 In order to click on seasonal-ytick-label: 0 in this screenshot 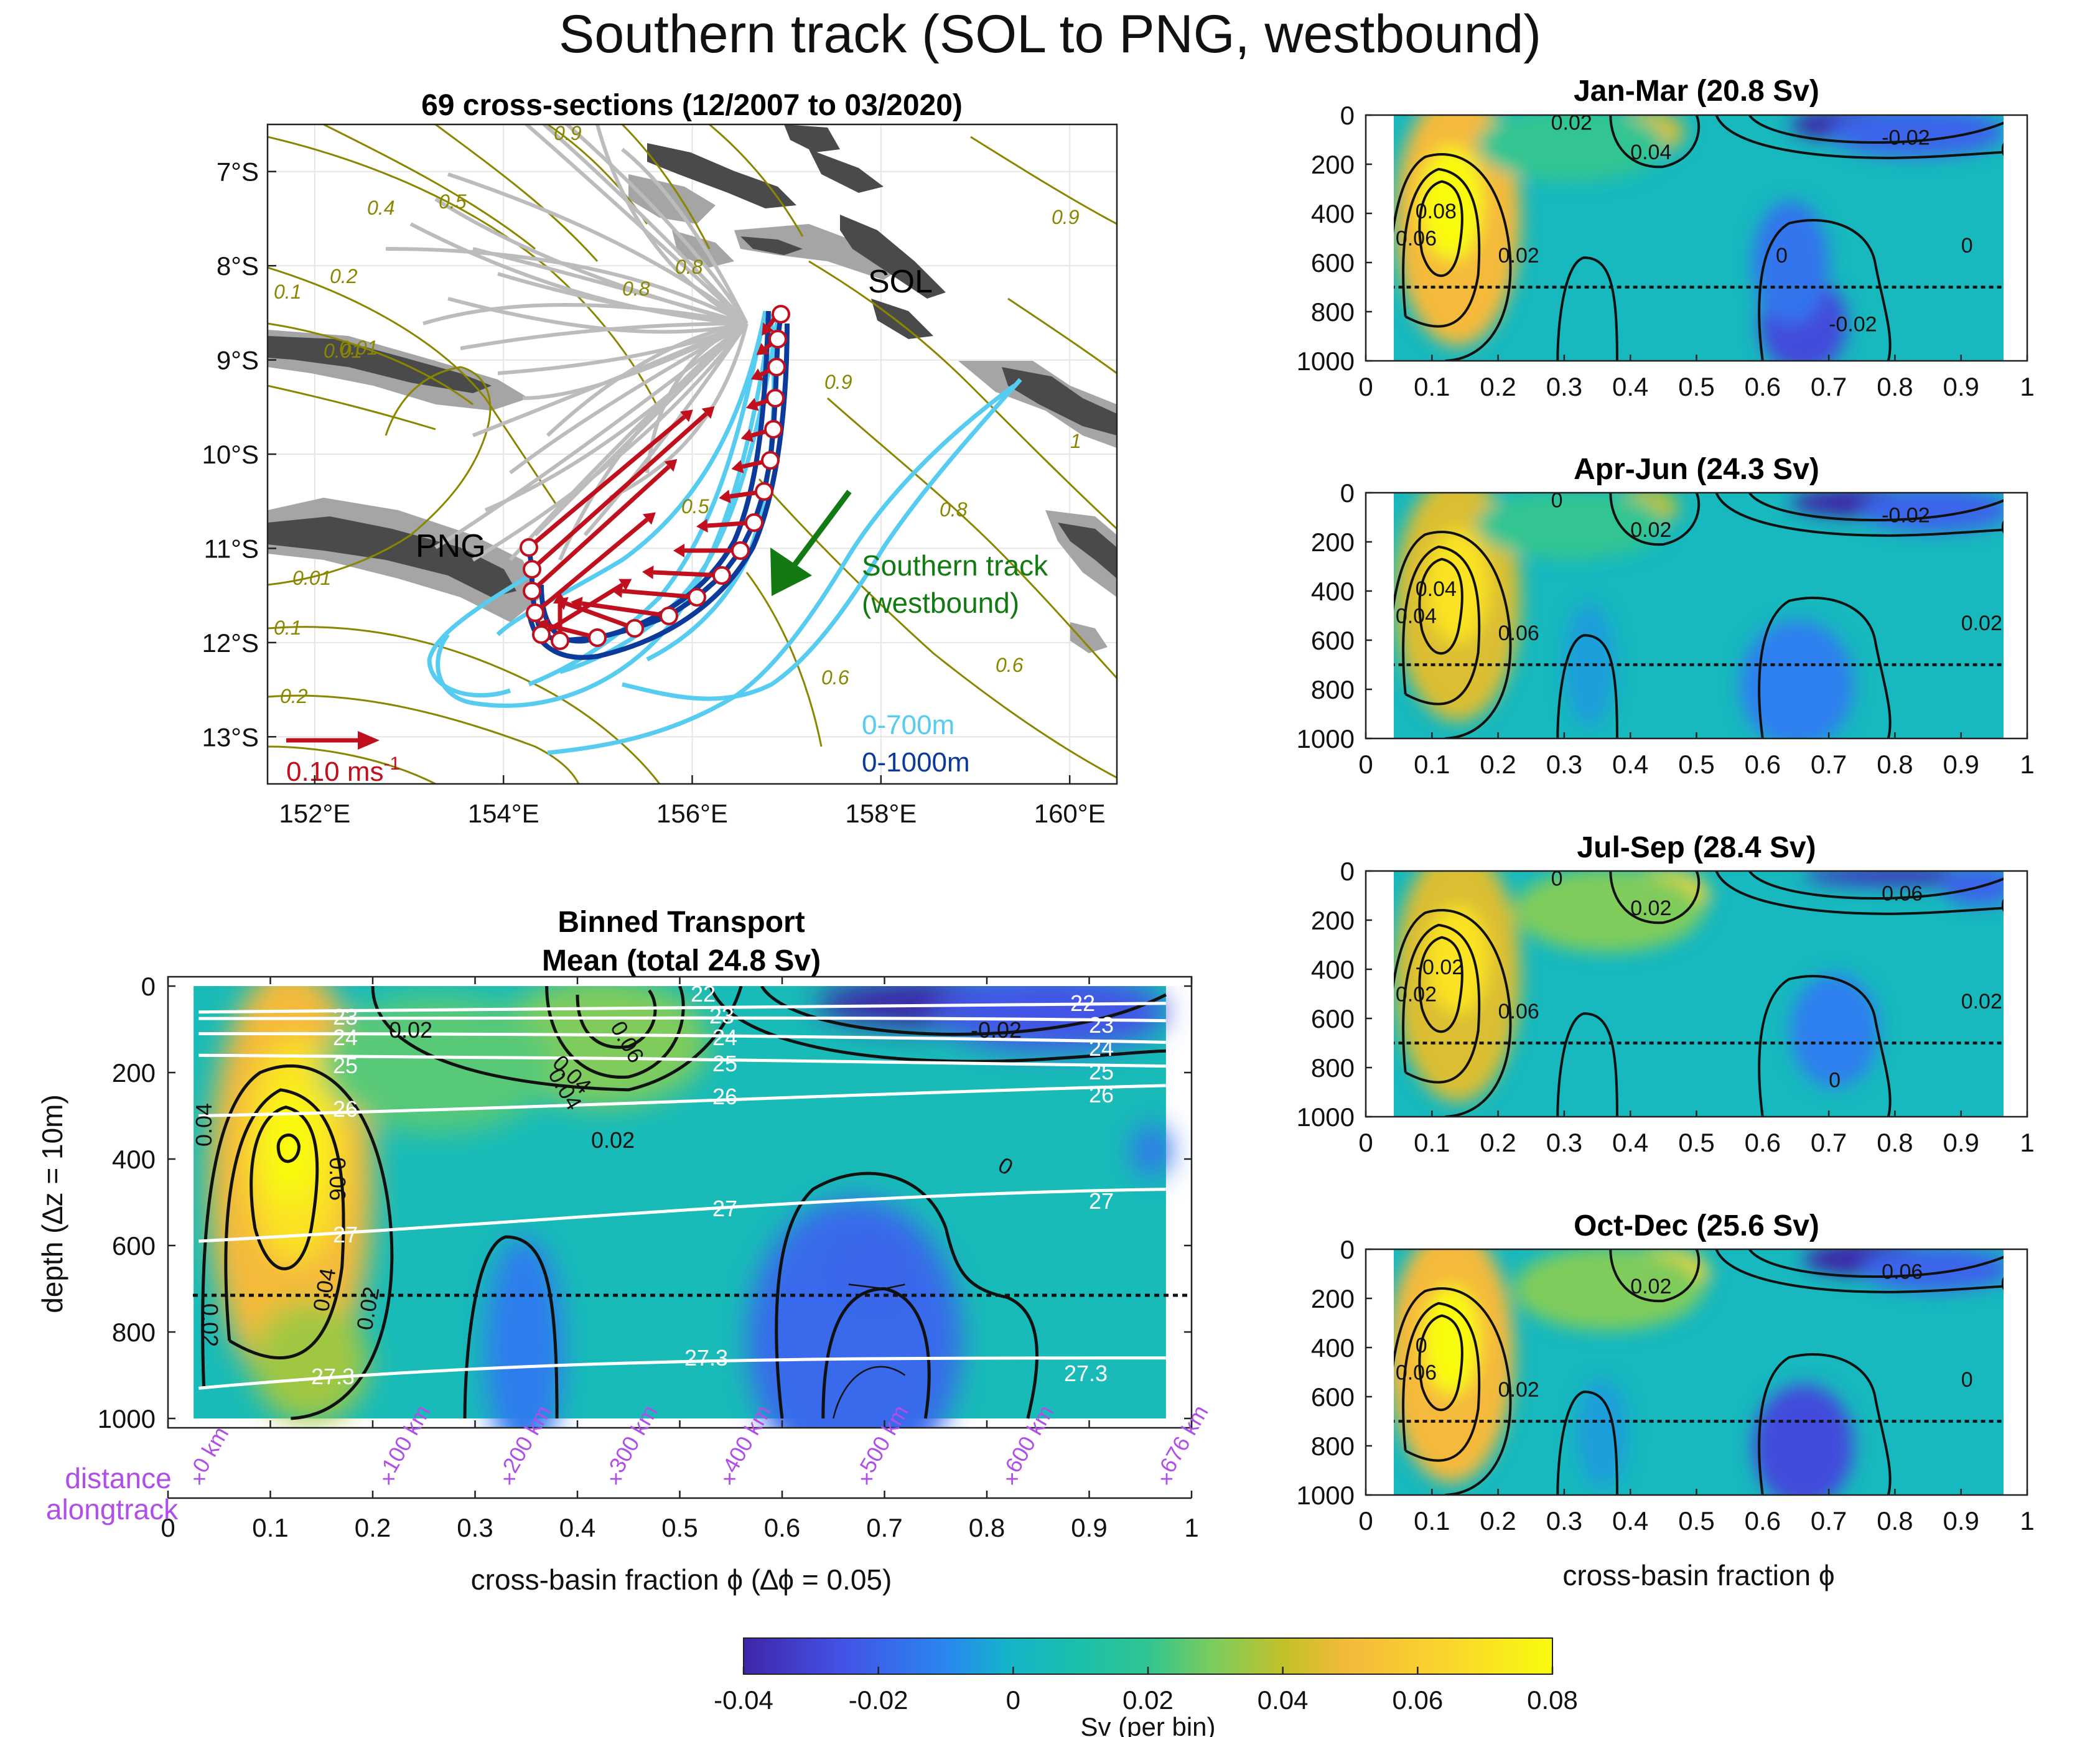, I will do `click(1347, 871)`.